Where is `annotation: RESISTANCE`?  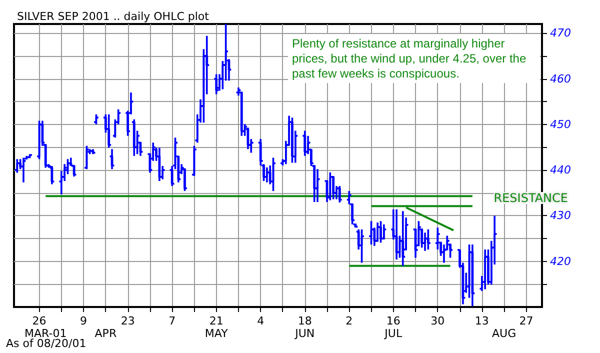
annotation: RESISTANCE is located at coordinates (531, 198).